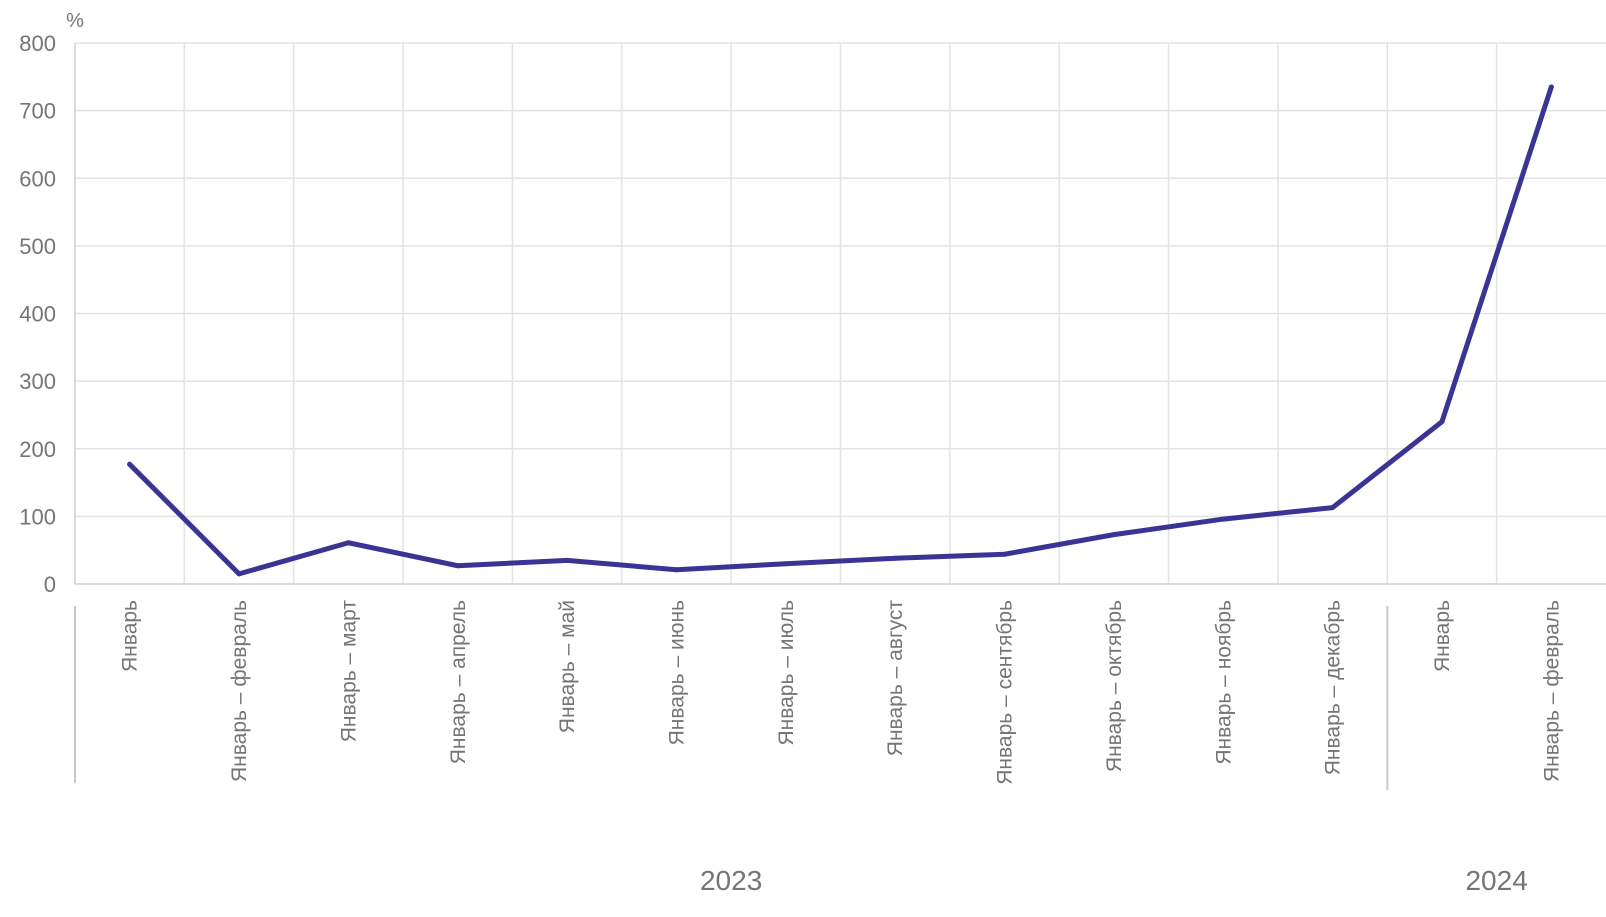 This screenshot has height=917, width=1606. What do you see at coordinates (676, 672) in the screenshot?
I see `x-tick-label: Январь – июнь` at bounding box center [676, 672].